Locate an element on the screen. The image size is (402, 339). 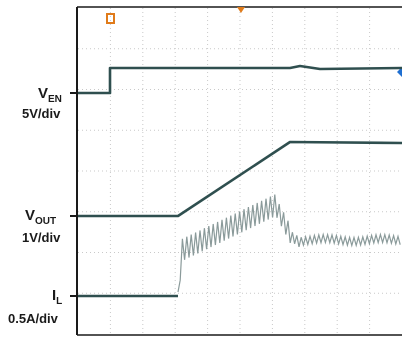
vout-label: VOUT is located at coordinates (40, 217).